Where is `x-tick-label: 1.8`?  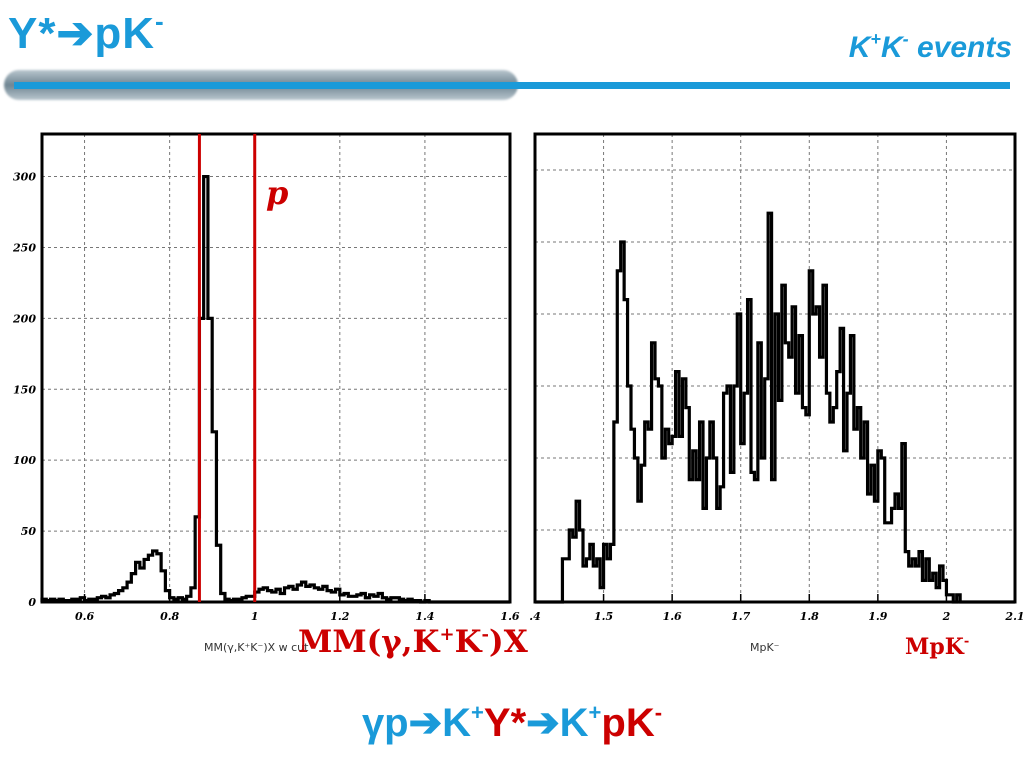 x-tick-label: 1.8 is located at coordinates (809, 616).